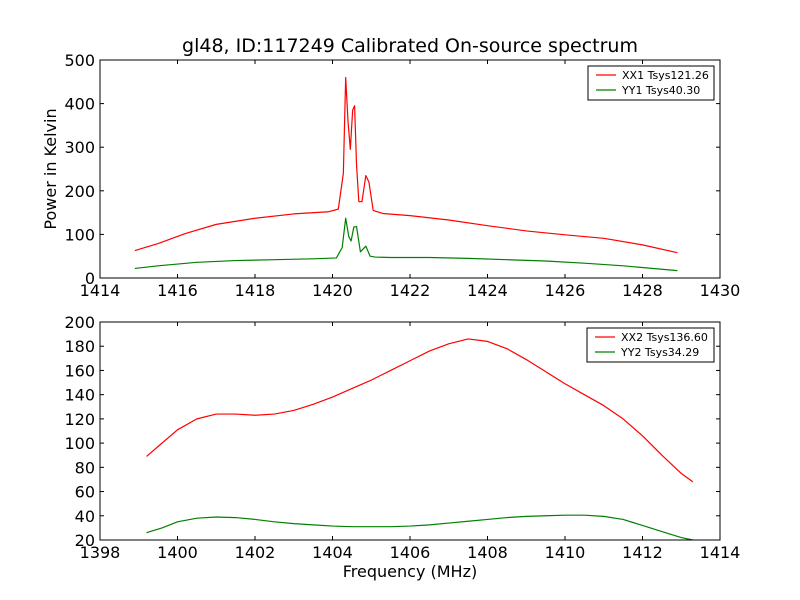  I want to click on x-tick-label: 1418, so click(255, 290).